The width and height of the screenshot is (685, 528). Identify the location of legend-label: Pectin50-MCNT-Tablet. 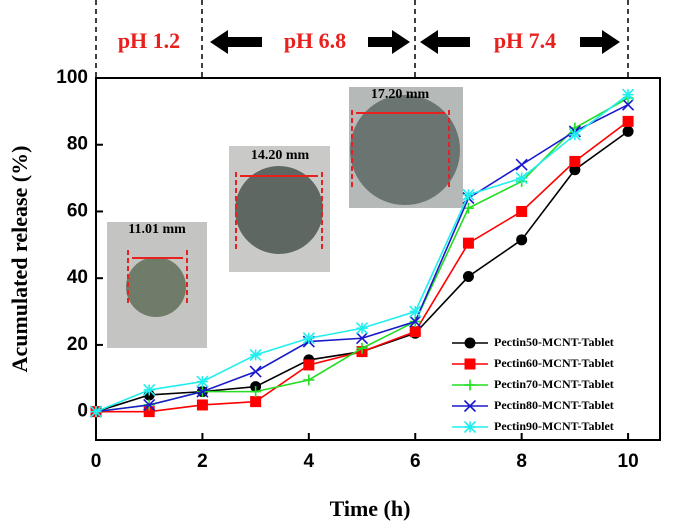
(554, 342).